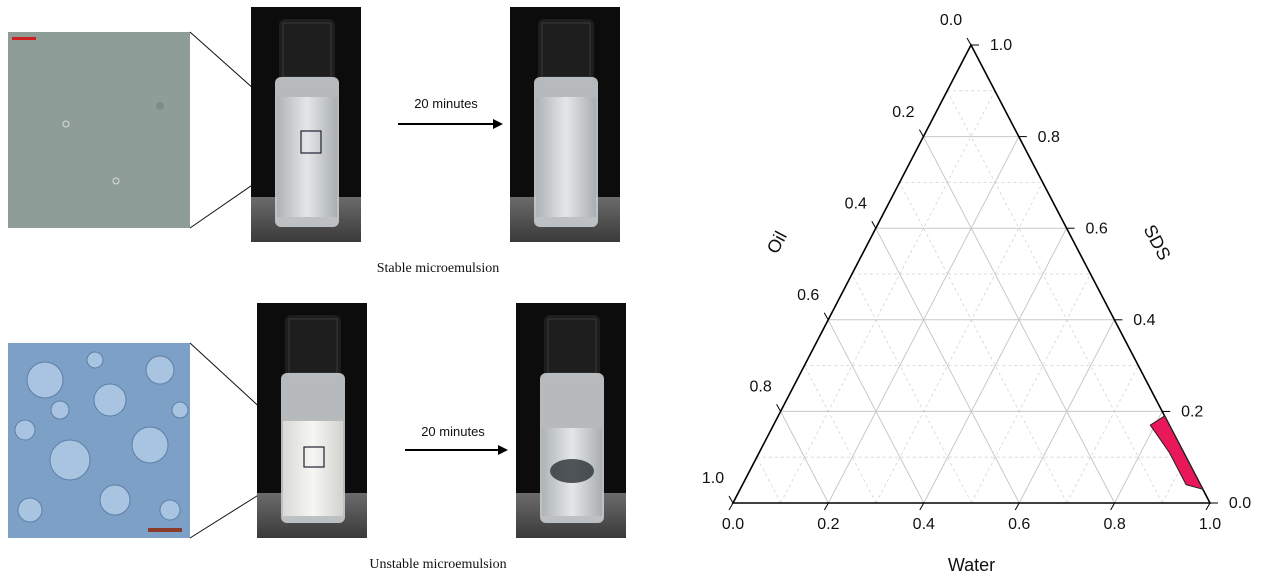 This screenshot has width=1264, height=581. I want to click on caption: Unstable microemulsion, so click(437, 564).